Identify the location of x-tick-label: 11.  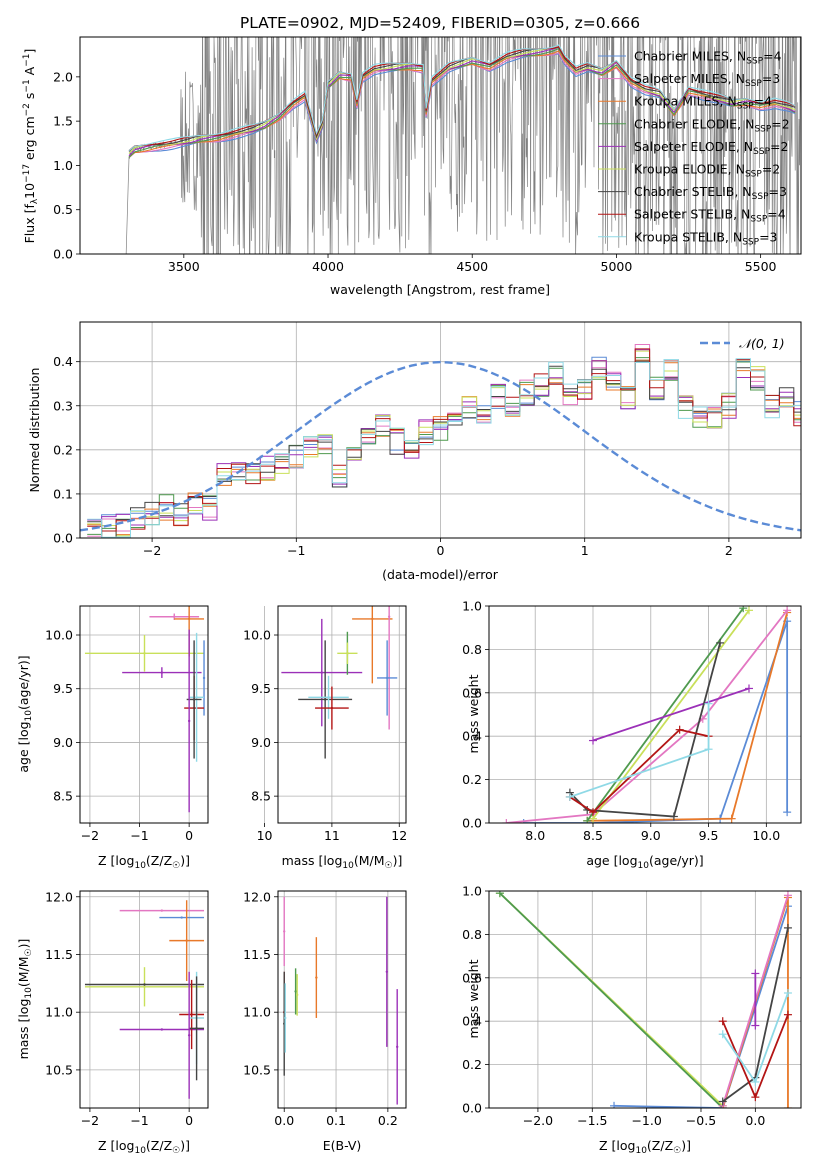
(332, 835).